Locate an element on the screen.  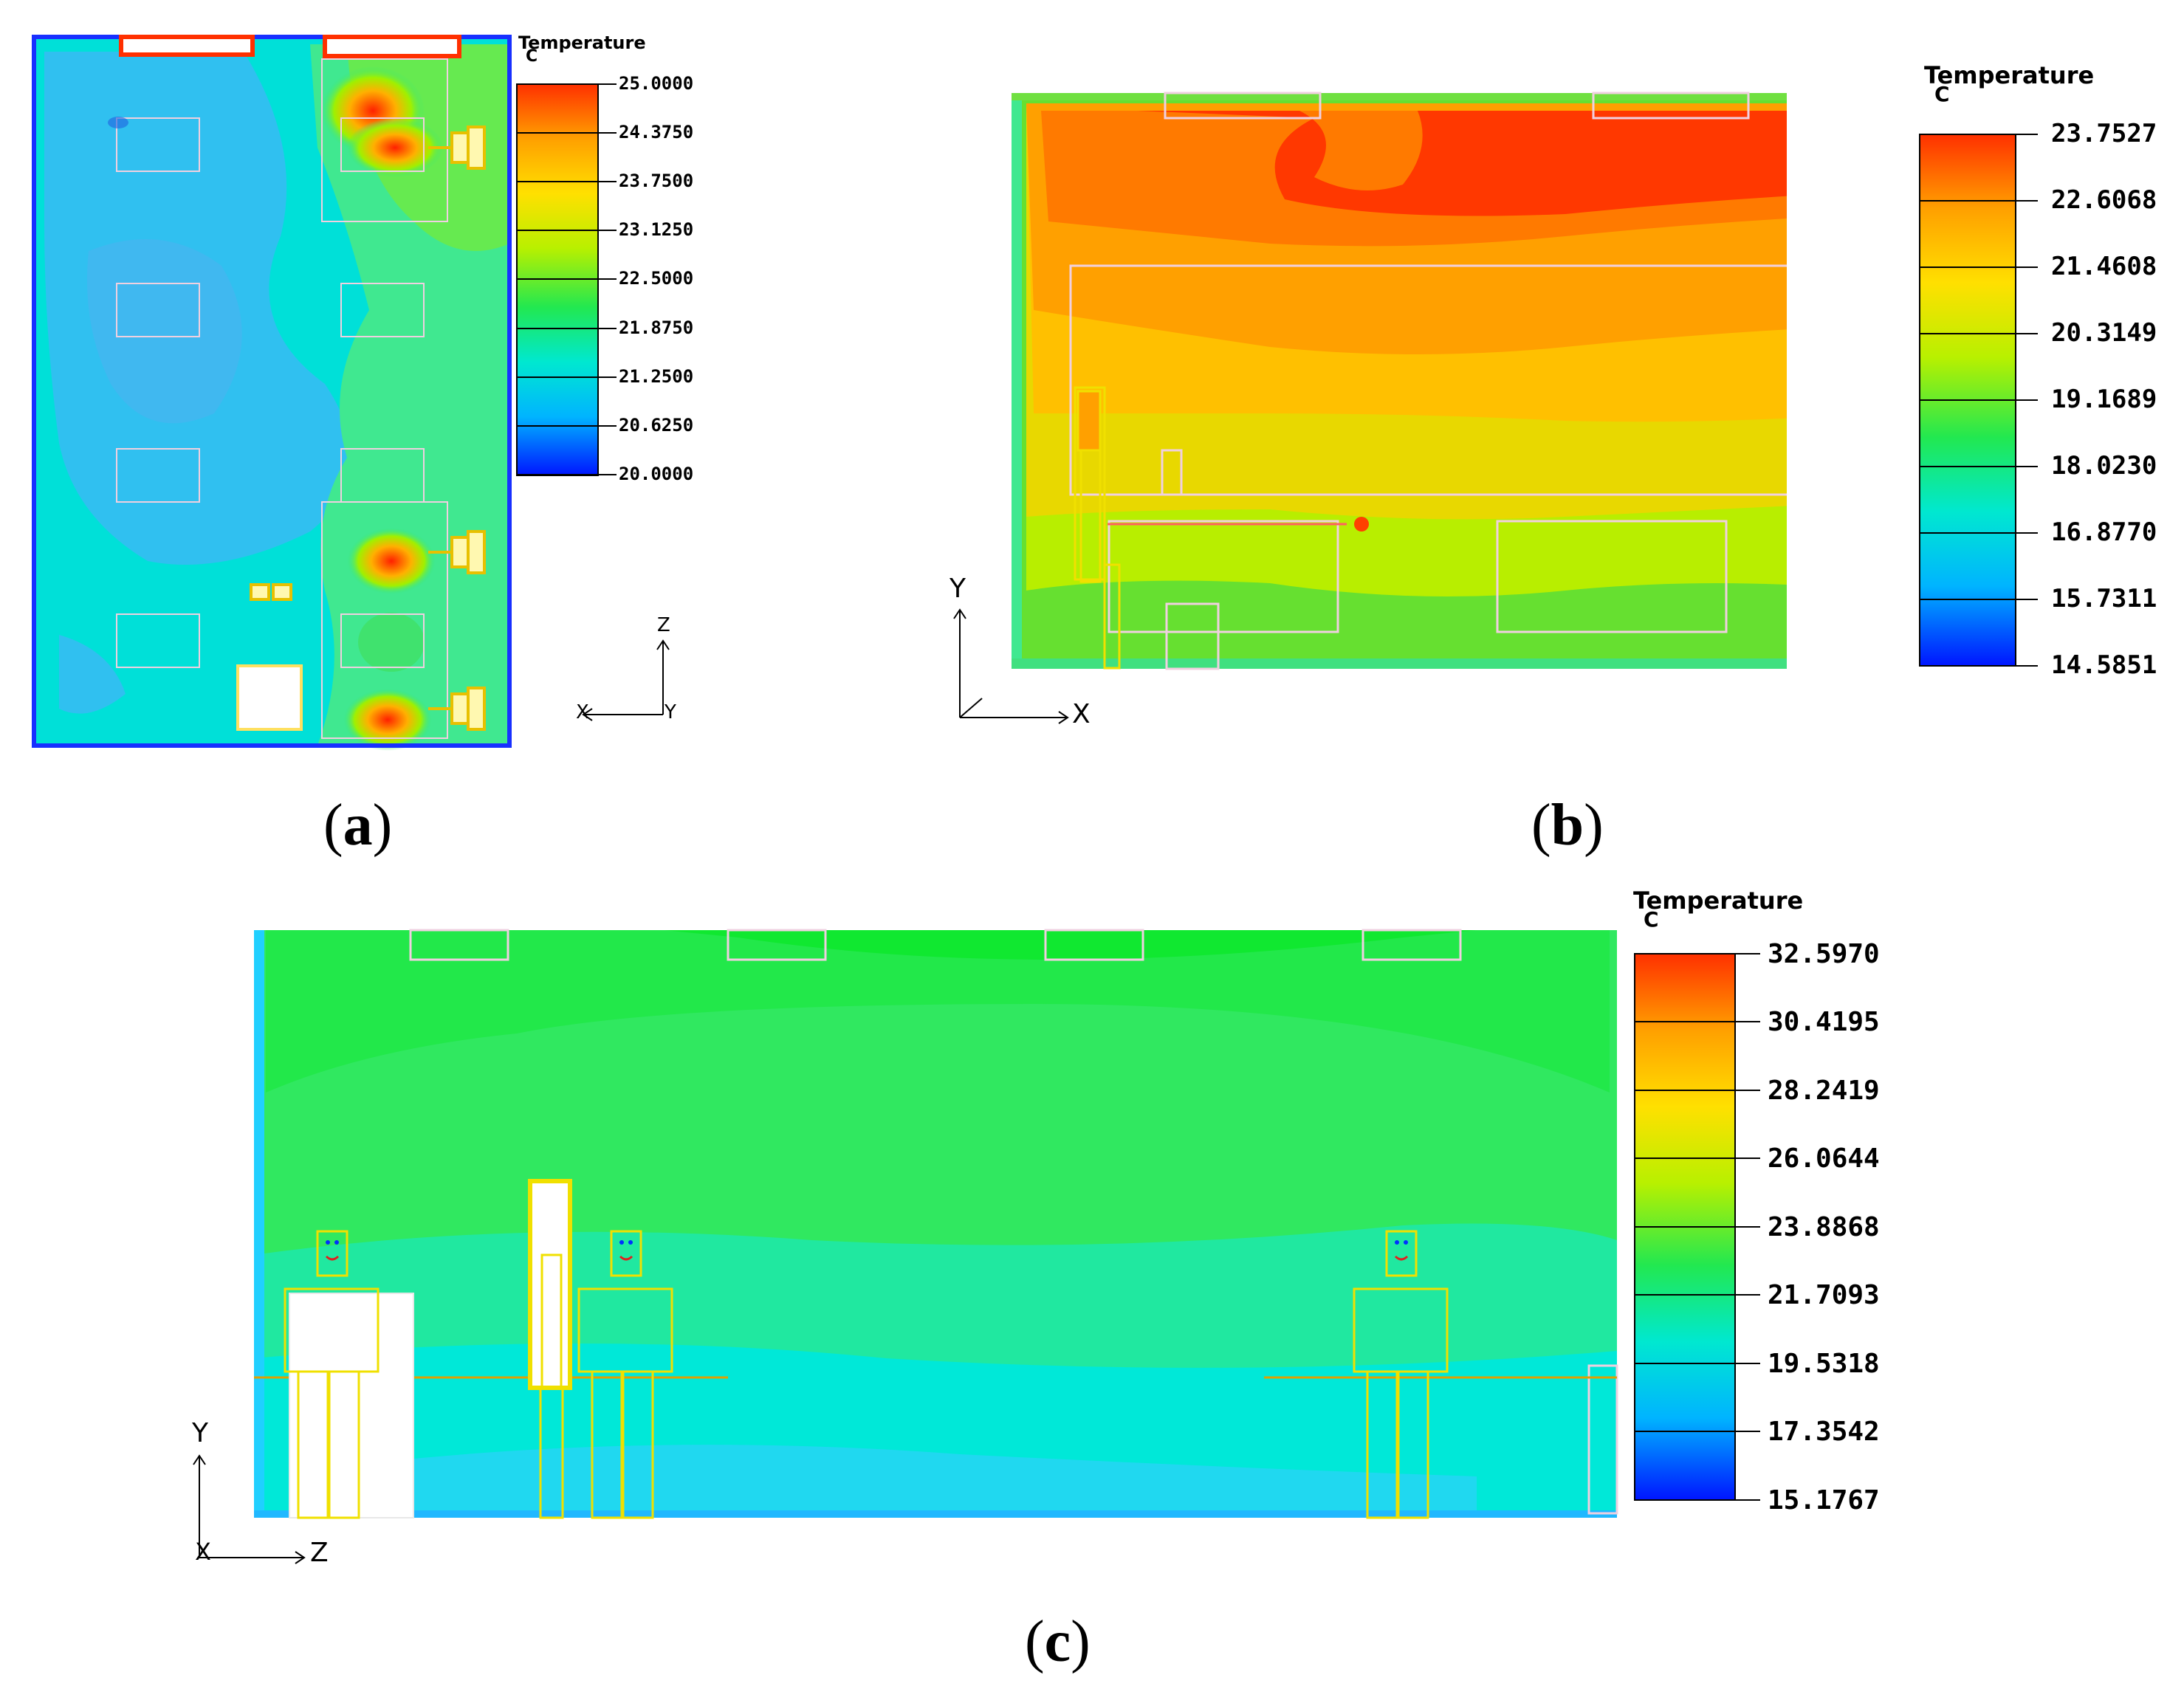
legend-tick-b-3: 20.3149 is located at coordinates (2104, 333).